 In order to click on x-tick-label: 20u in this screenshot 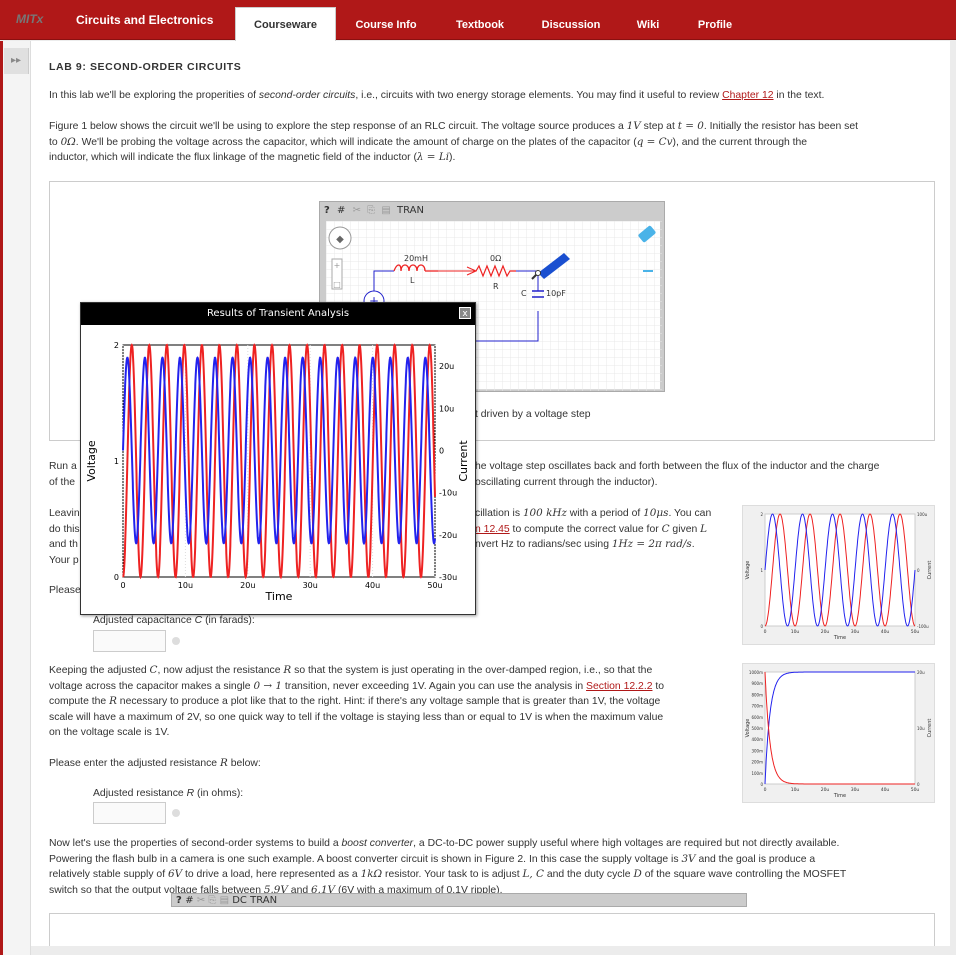, I will do `click(247, 585)`.